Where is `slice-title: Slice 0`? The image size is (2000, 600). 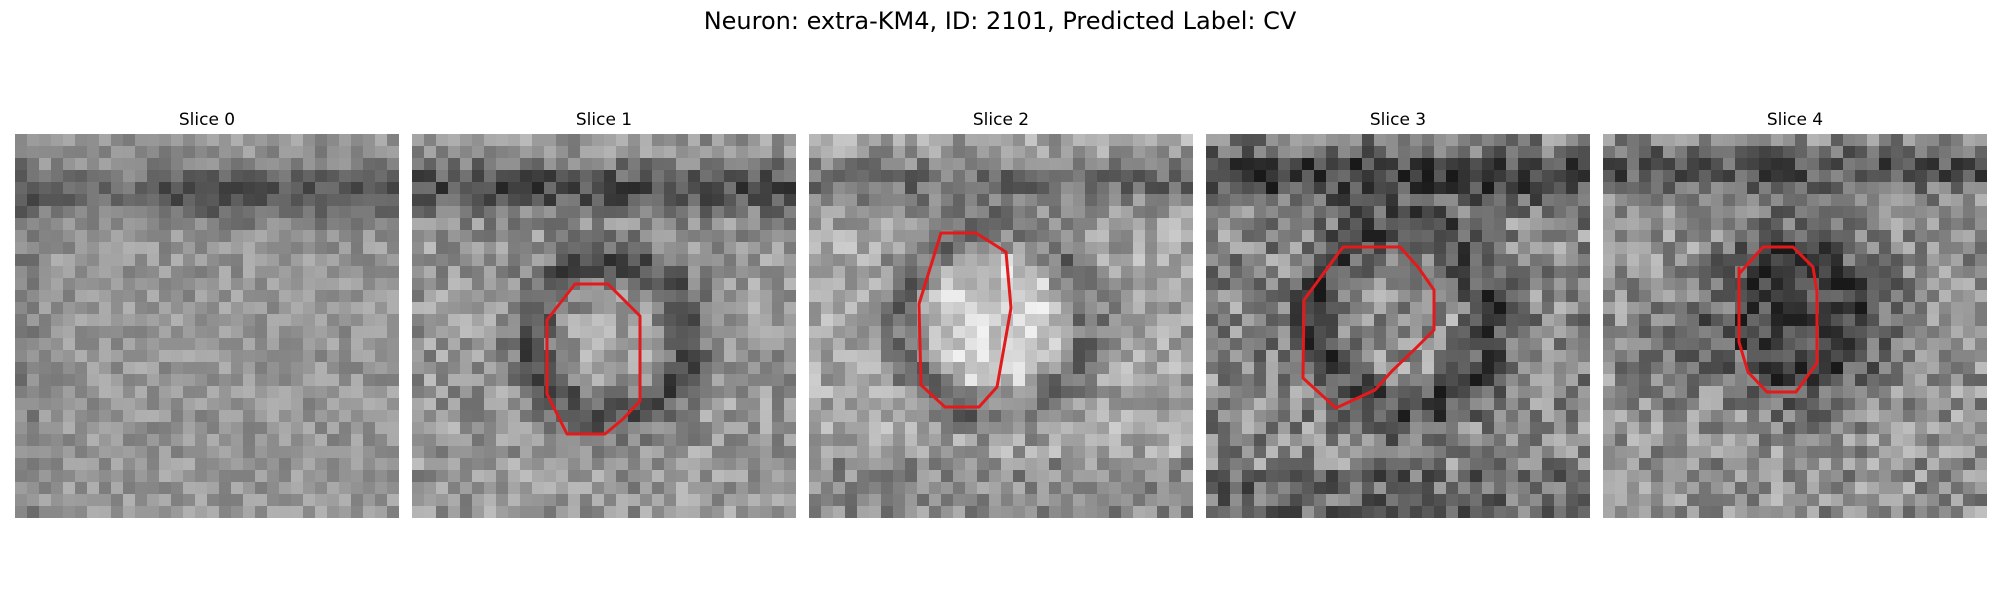 slice-title: Slice 0 is located at coordinates (207, 120).